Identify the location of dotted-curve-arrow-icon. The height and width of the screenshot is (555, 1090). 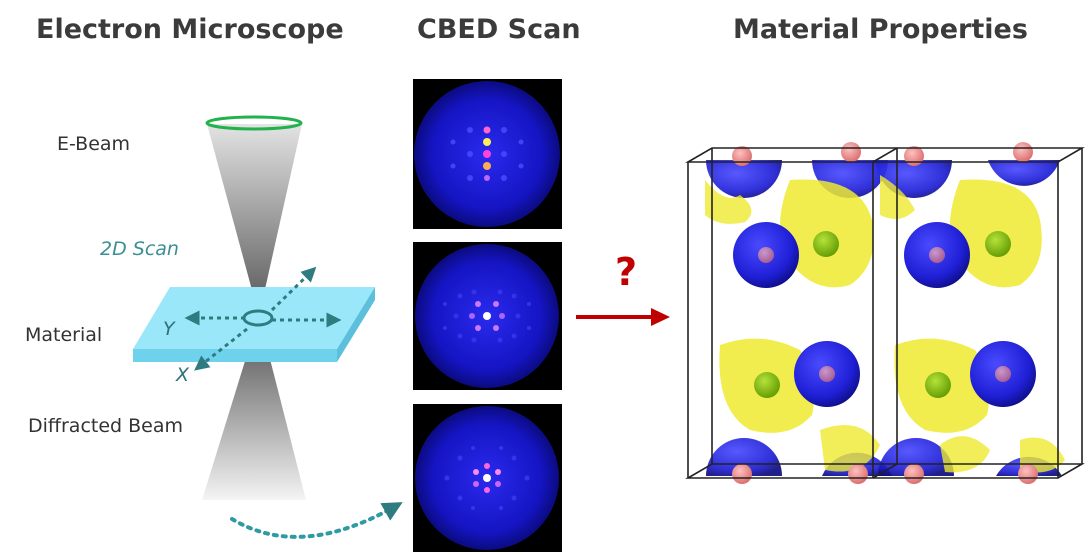
(316, 520).